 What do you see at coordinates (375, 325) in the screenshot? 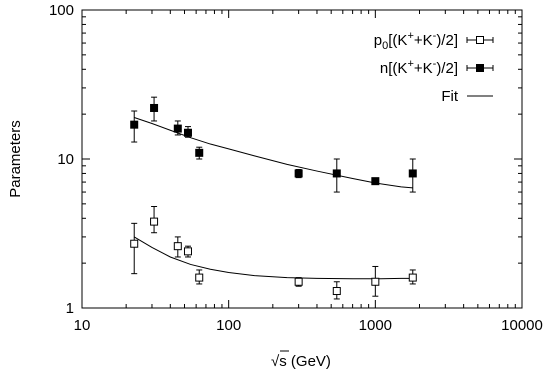
I see `x-tick-label: 1000` at bounding box center [375, 325].